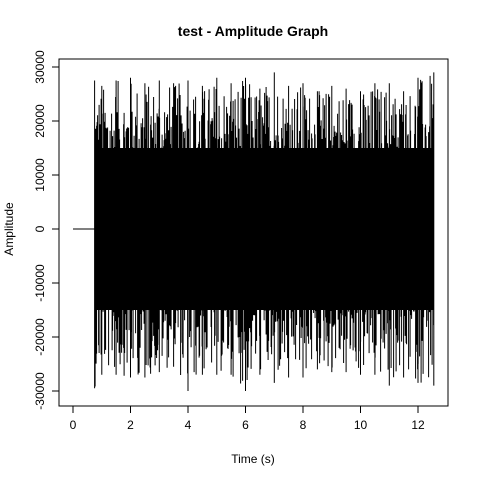 The image size is (480, 480). I want to click on x-tick-label: 2, so click(130, 425).